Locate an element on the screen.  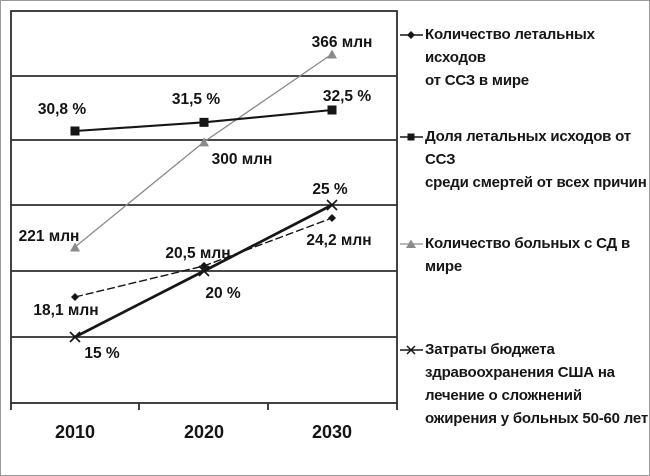
x-axis-label: 2010 is located at coordinates (75, 432).